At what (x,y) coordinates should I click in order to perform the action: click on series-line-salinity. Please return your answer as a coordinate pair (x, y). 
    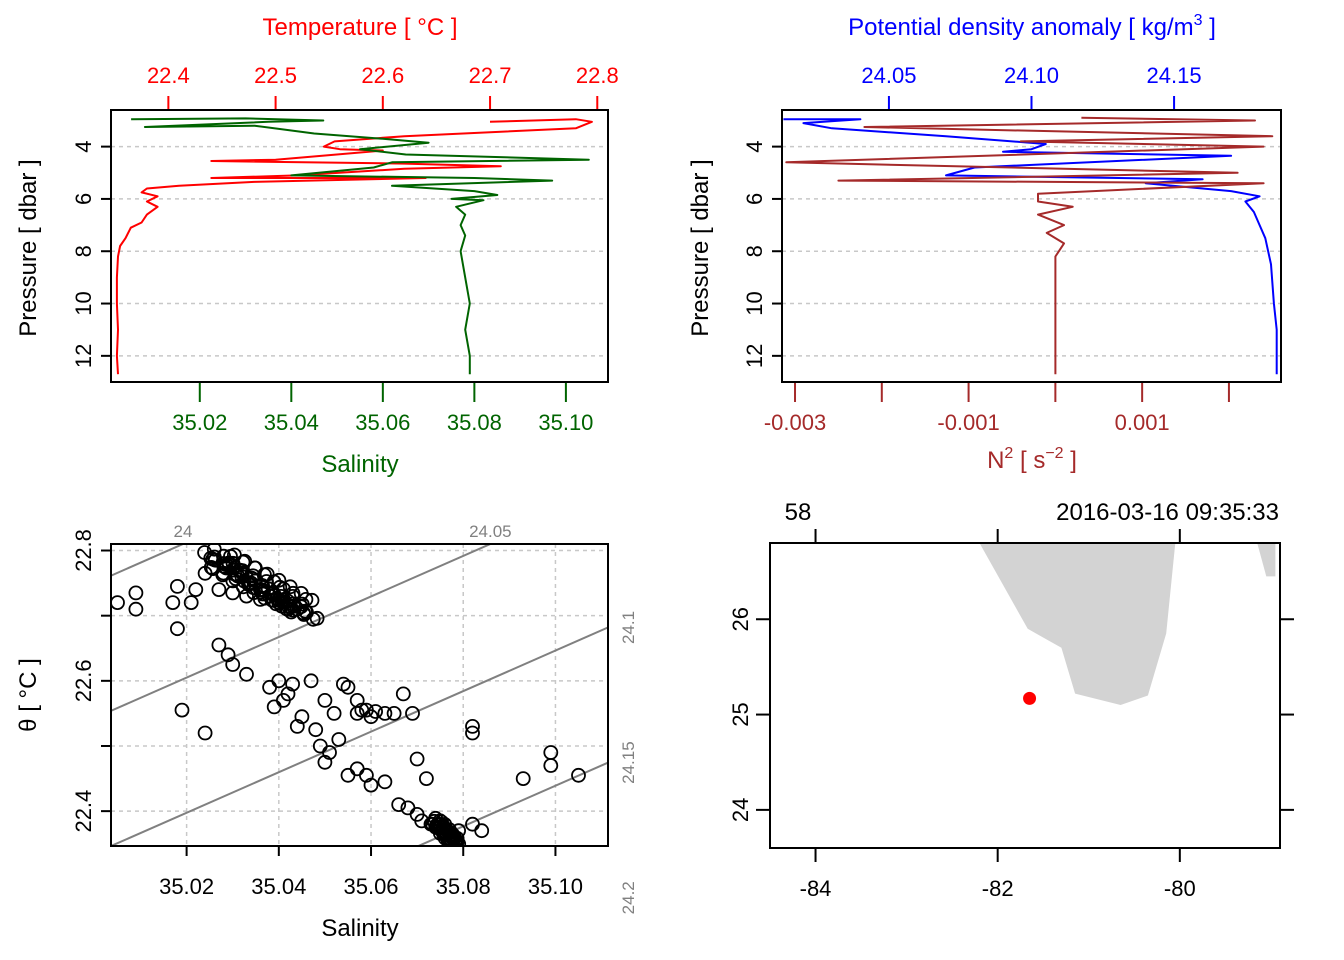
    Looking at the image, I should click on (360, 246).